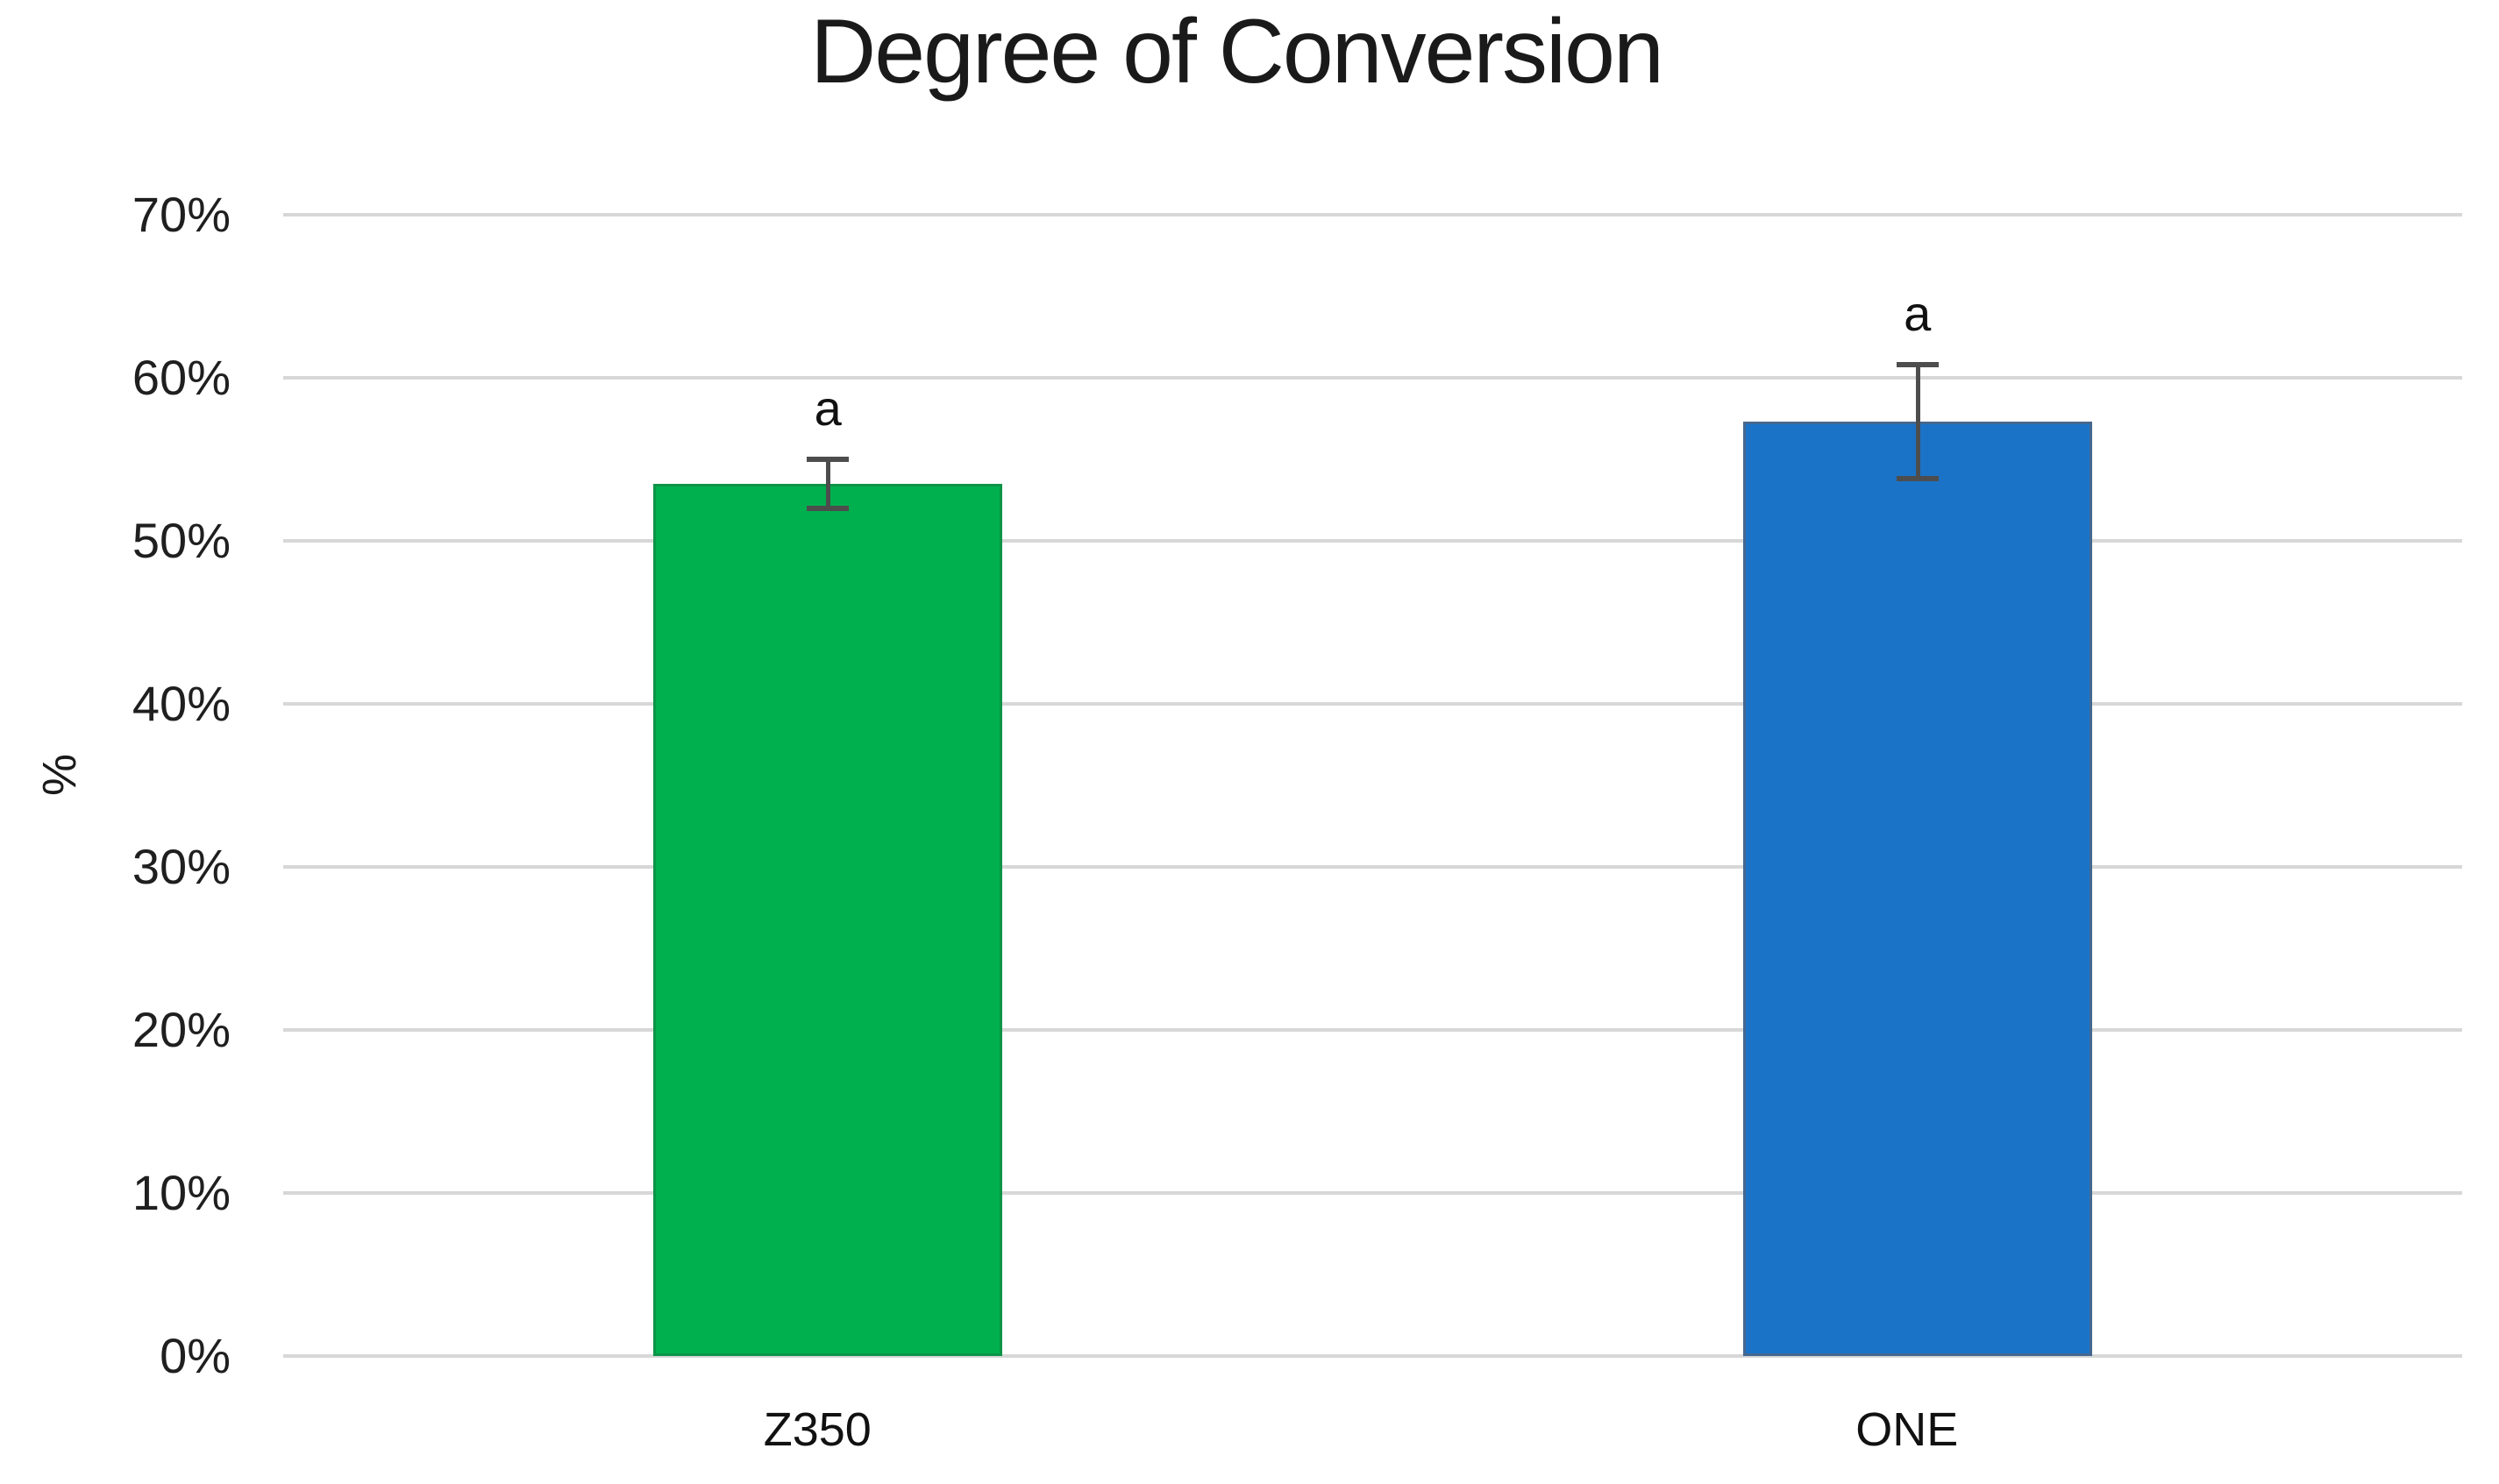  What do you see at coordinates (195, 1355) in the screenshot?
I see `y-tick-label: 0%` at bounding box center [195, 1355].